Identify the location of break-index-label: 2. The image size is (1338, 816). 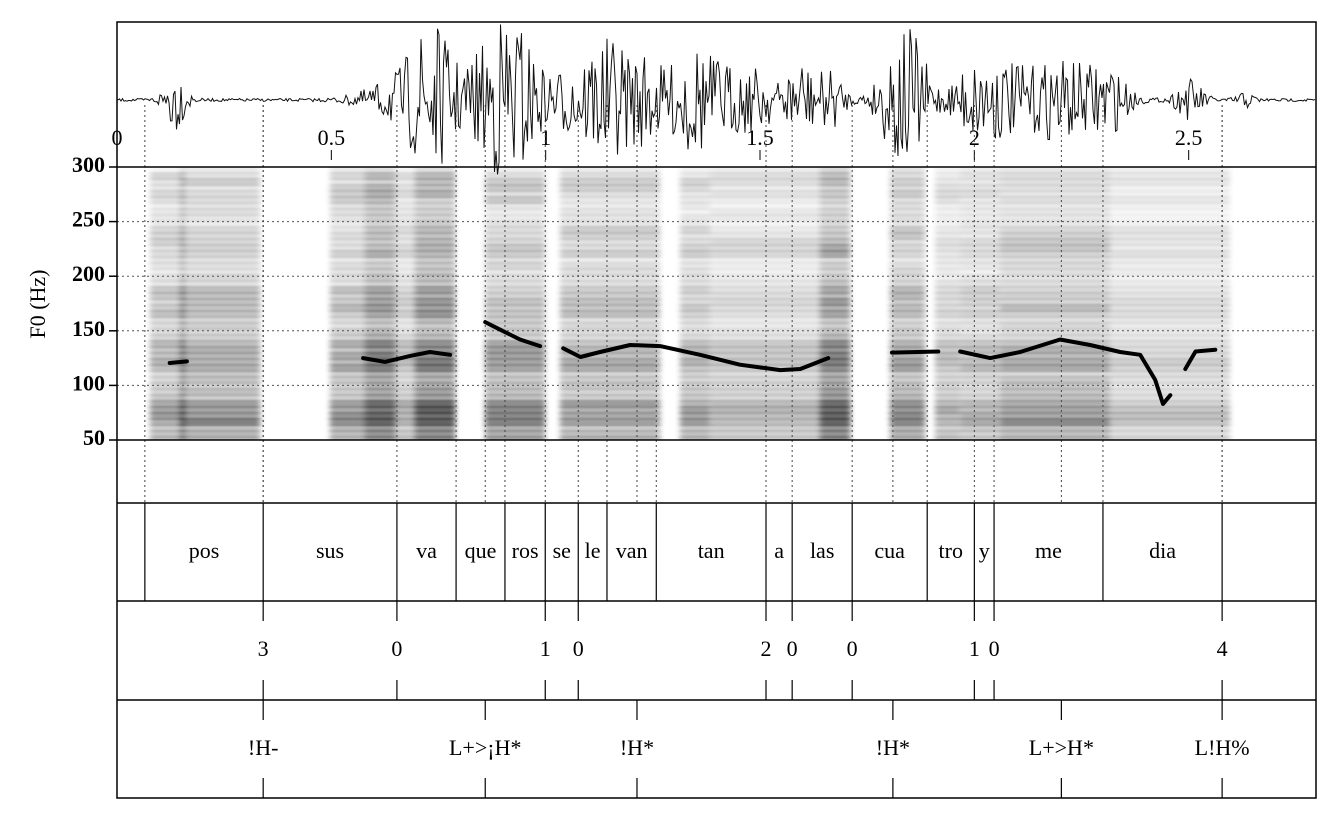
(766, 648).